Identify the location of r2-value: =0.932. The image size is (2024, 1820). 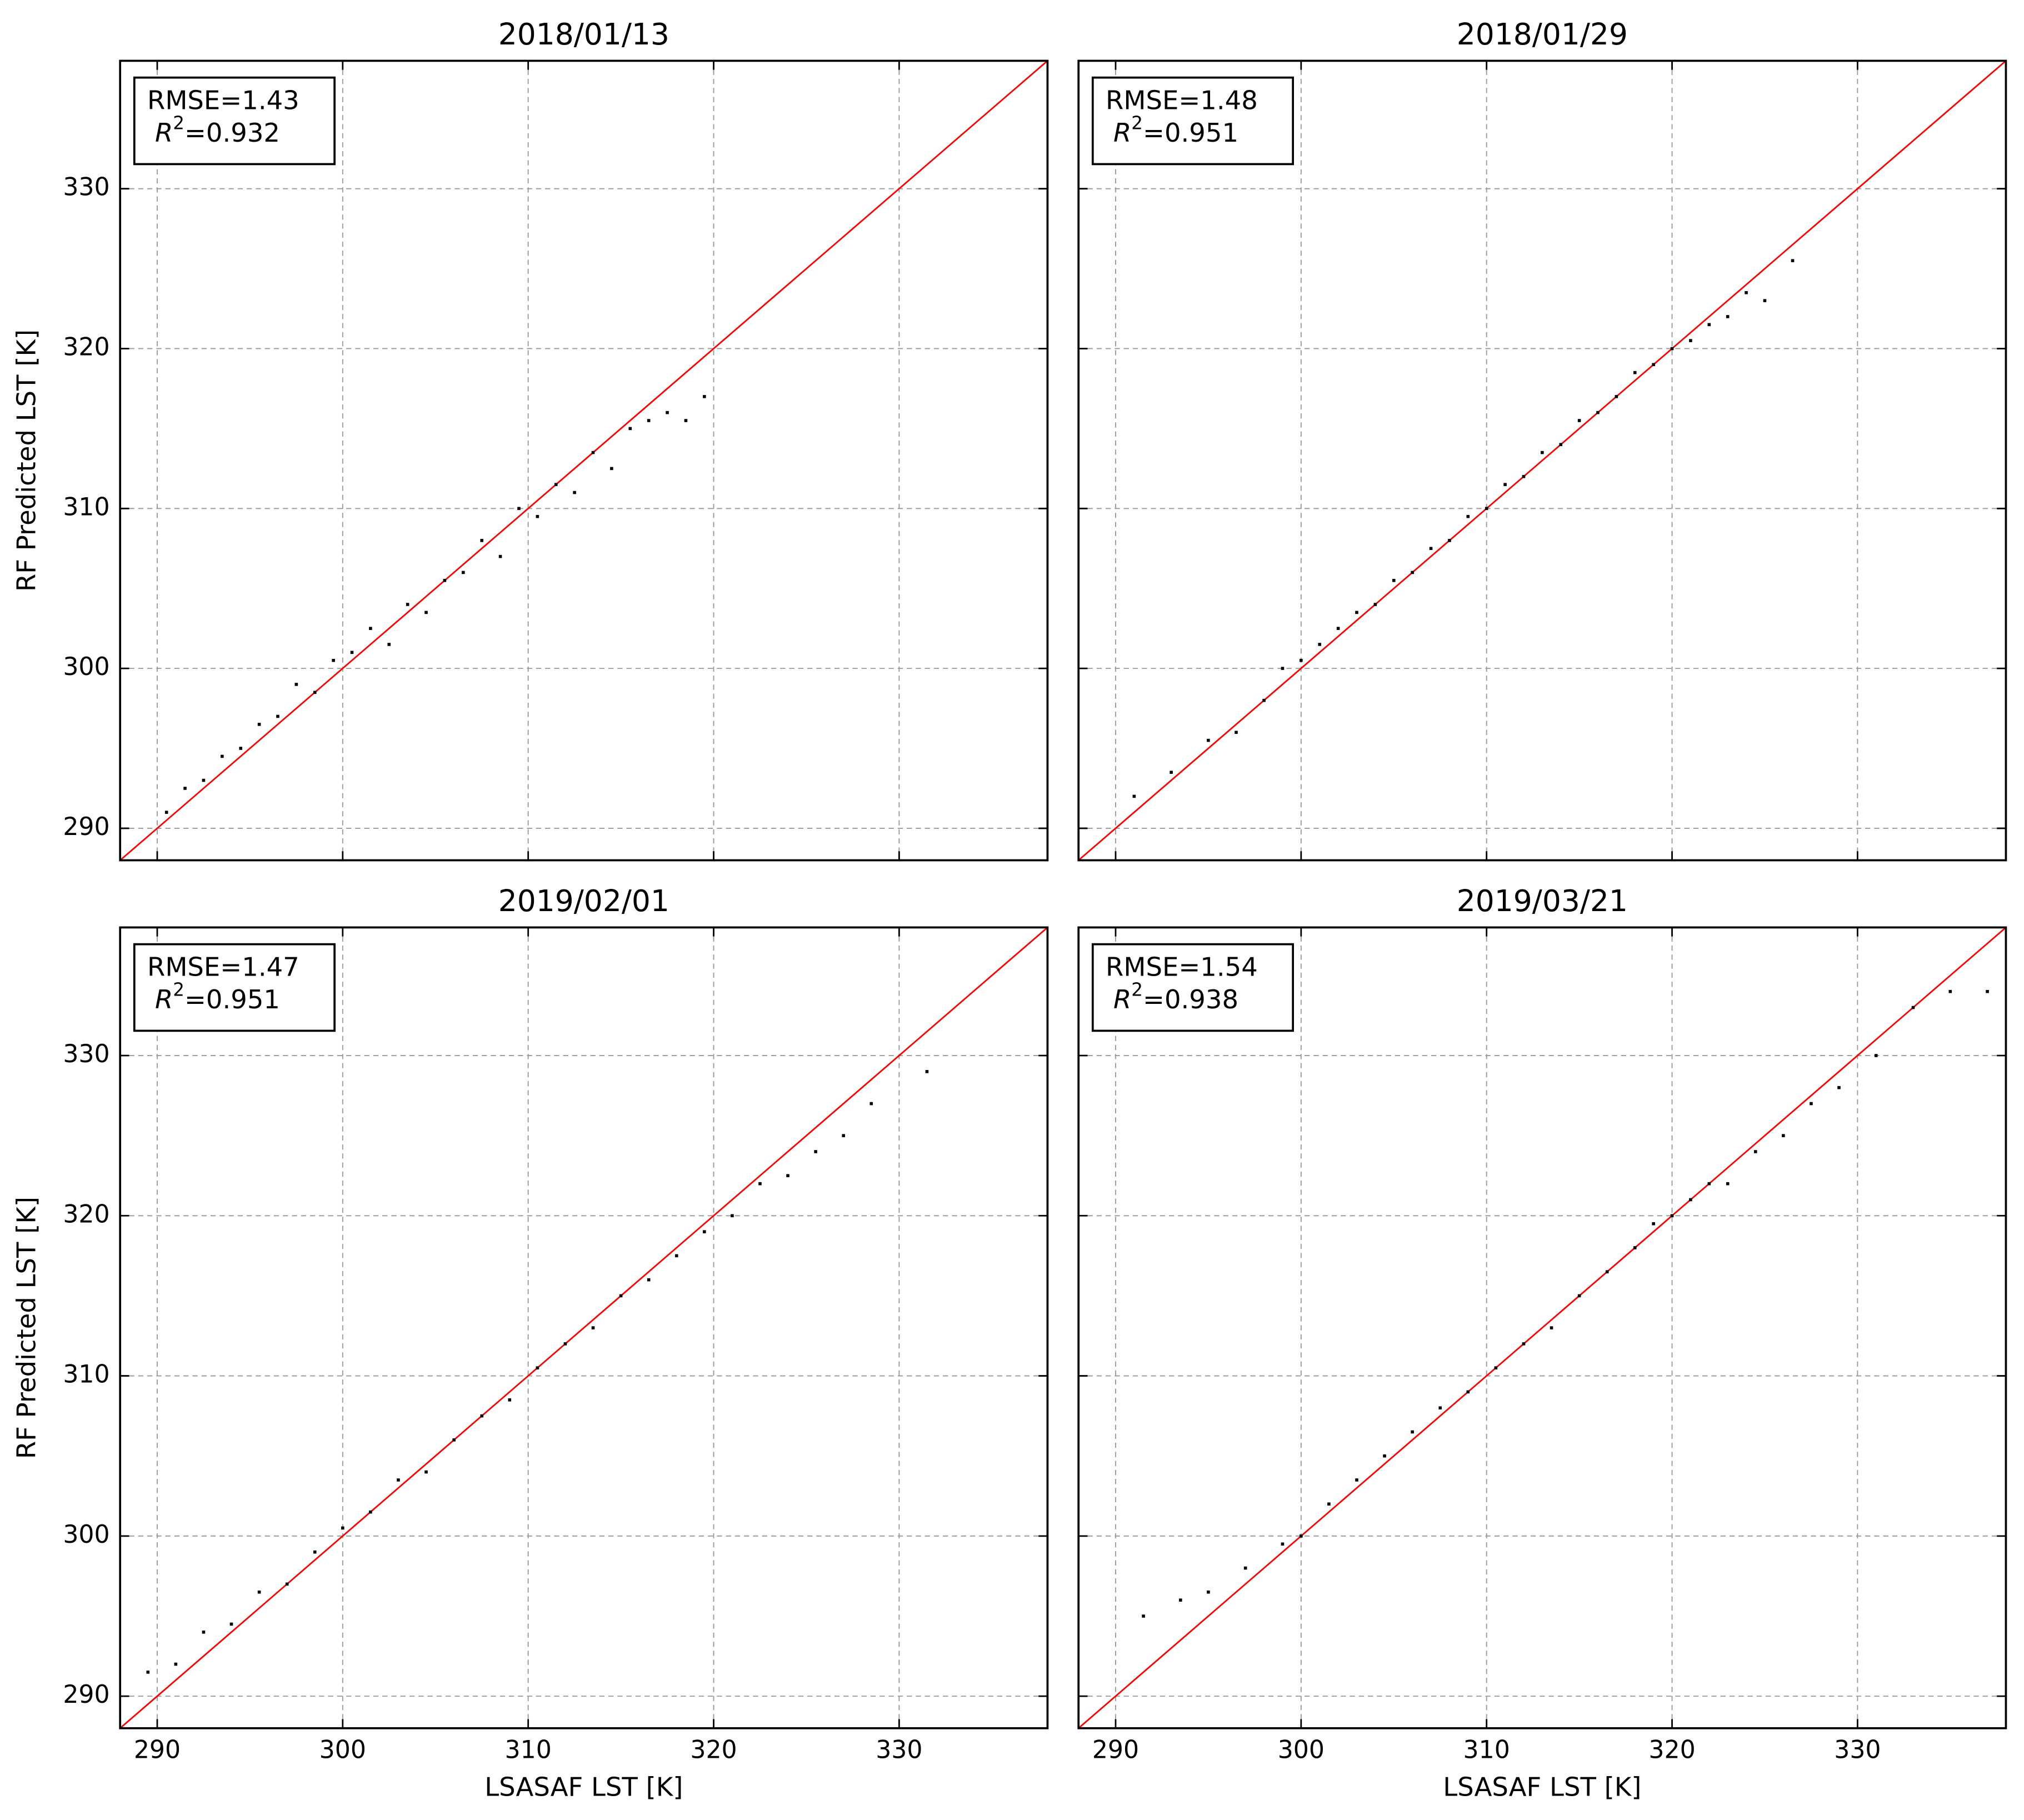
(232, 132).